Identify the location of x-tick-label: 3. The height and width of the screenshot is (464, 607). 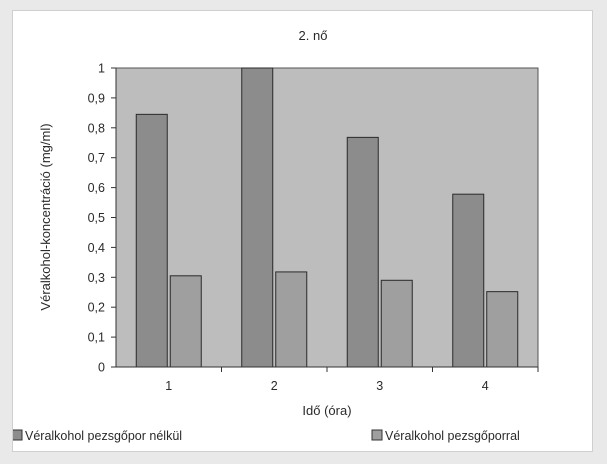
(379, 386).